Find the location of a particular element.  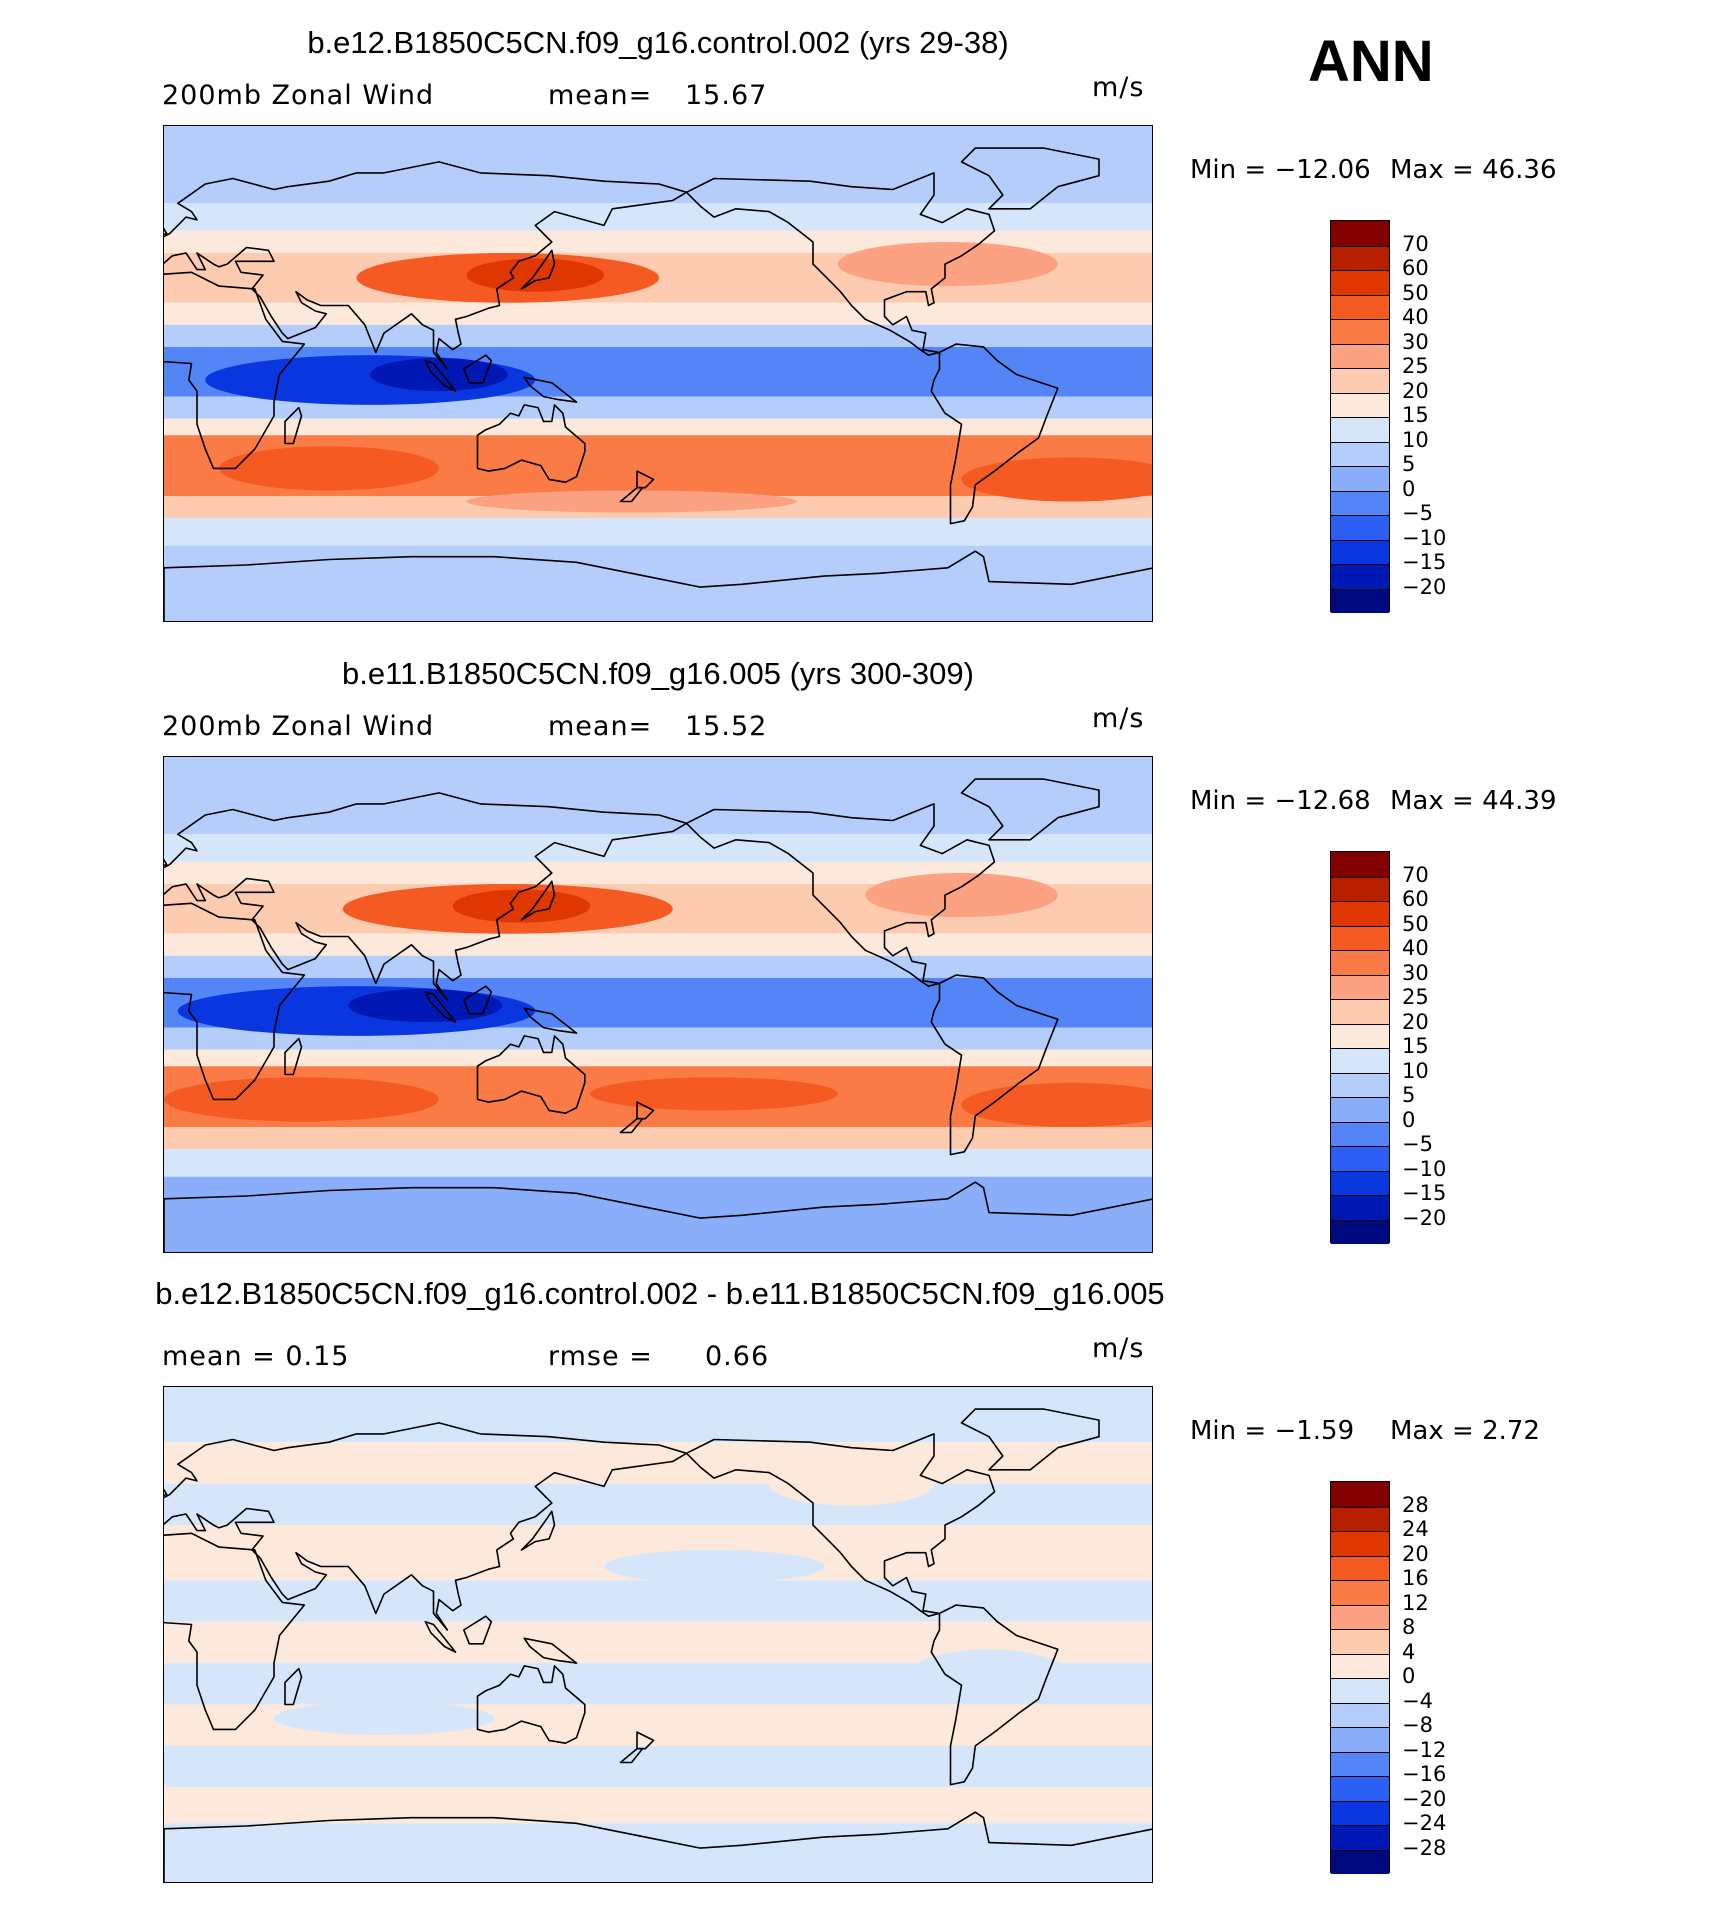

panel-stat-value: 0.66 is located at coordinates (737, 1356).